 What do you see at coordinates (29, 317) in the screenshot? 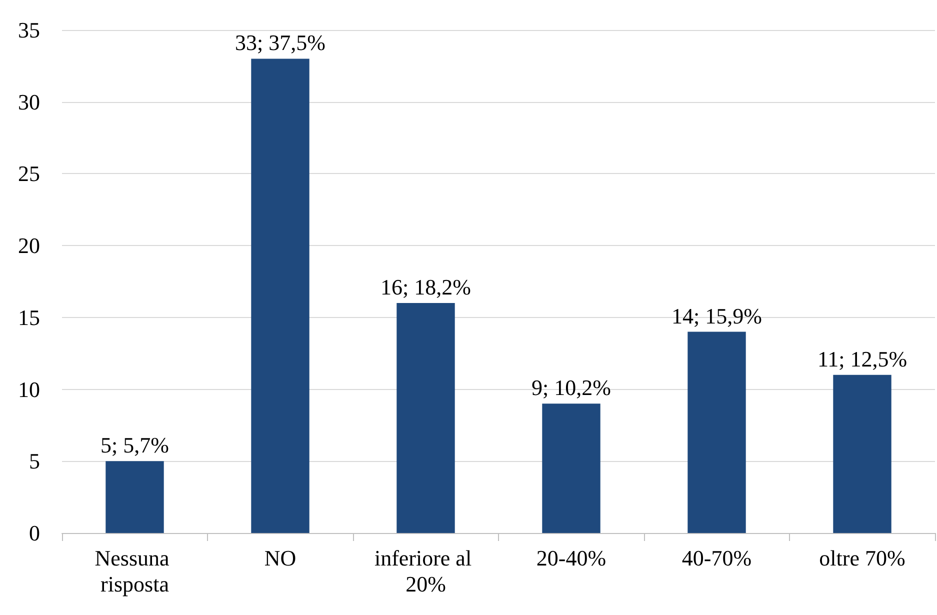
I see `y-tick-label: 15` at bounding box center [29, 317].